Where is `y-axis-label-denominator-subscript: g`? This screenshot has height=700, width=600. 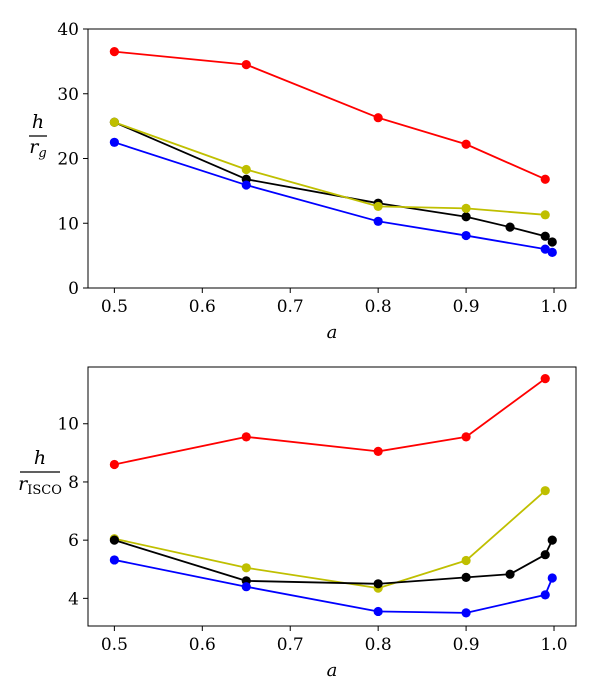 y-axis-label-denominator-subscript: g is located at coordinates (42, 153).